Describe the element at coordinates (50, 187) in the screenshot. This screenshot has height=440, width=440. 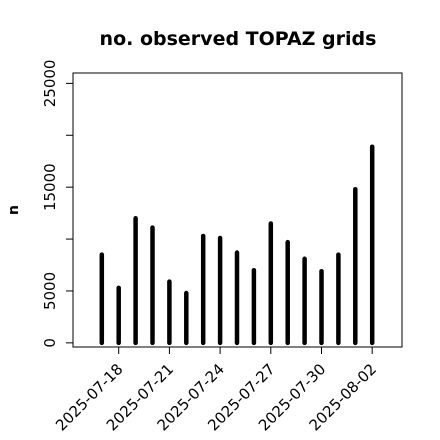
I see `y-tick-label: 15000` at that location.